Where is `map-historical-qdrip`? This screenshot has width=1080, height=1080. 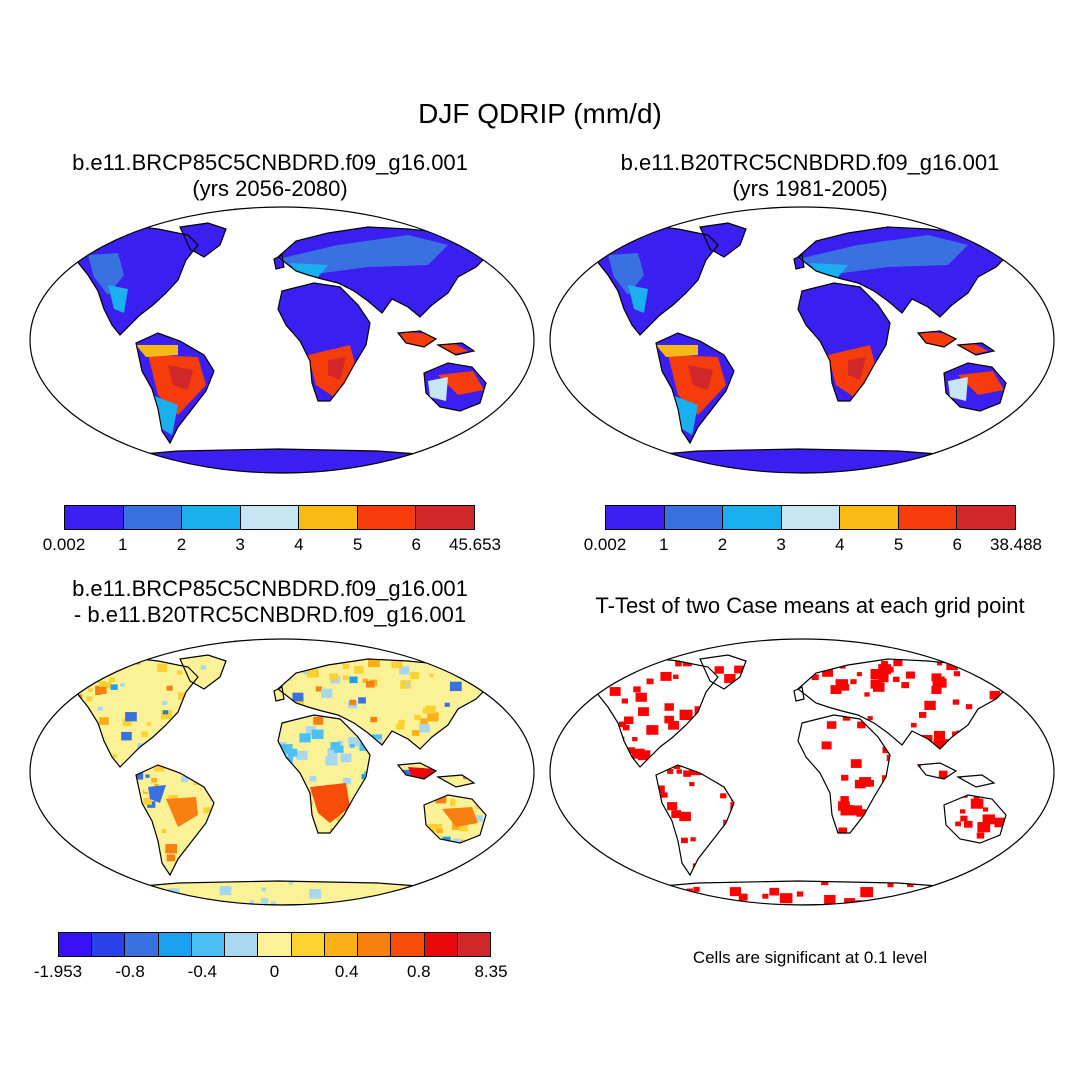
map-historical-qdrip is located at coordinates (802, 340).